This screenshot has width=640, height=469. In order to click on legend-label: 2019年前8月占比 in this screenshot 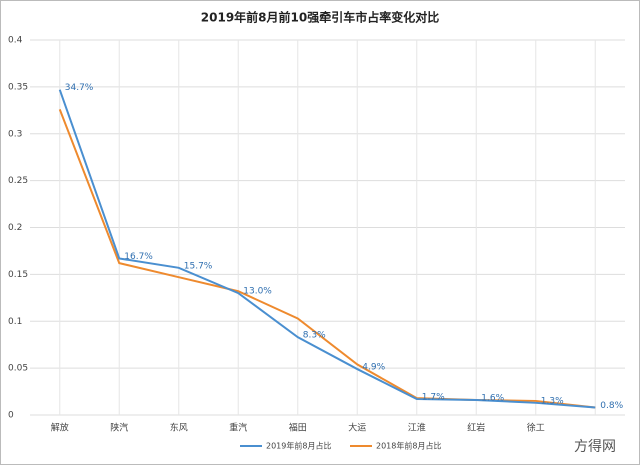, I will do `click(298, 446)`.